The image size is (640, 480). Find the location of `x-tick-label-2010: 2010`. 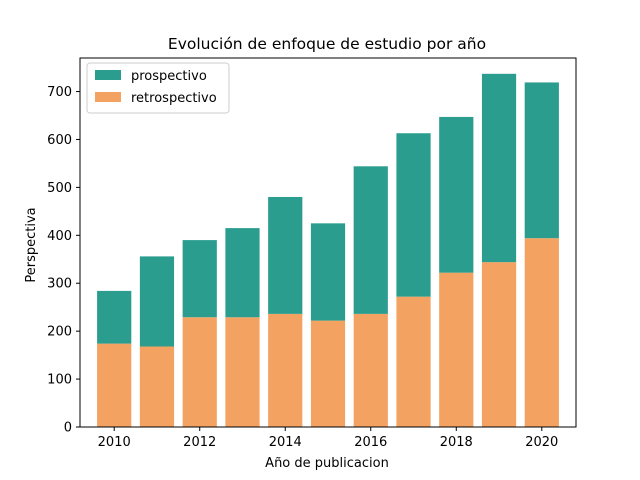

x-tick-label-2010: 2010 is located at coordinates (114, 442).